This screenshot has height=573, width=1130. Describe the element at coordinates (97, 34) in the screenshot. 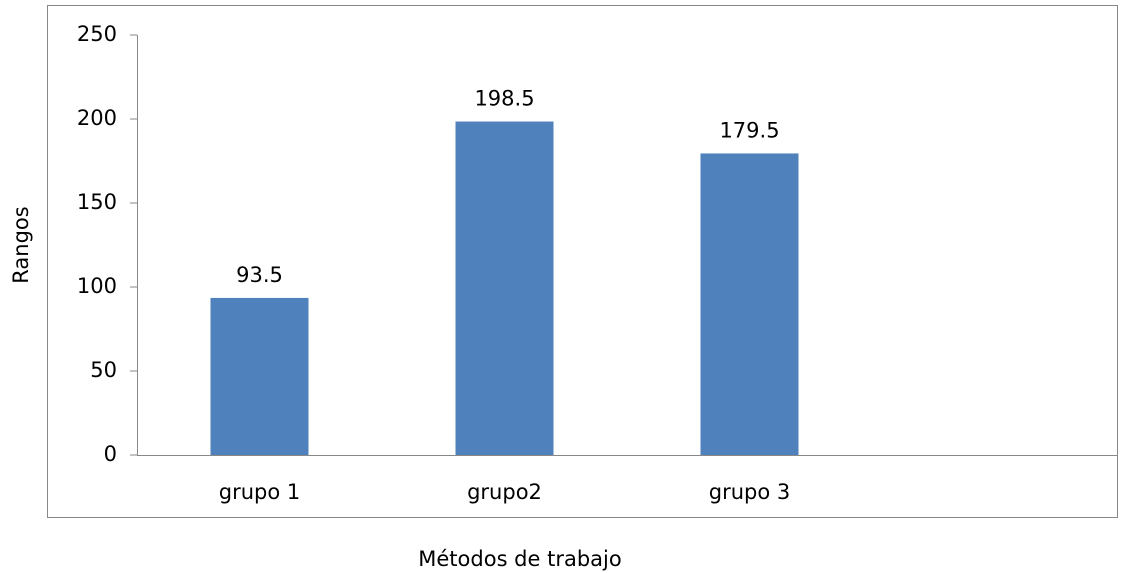

I see `y-tick-label: 250` at that location.